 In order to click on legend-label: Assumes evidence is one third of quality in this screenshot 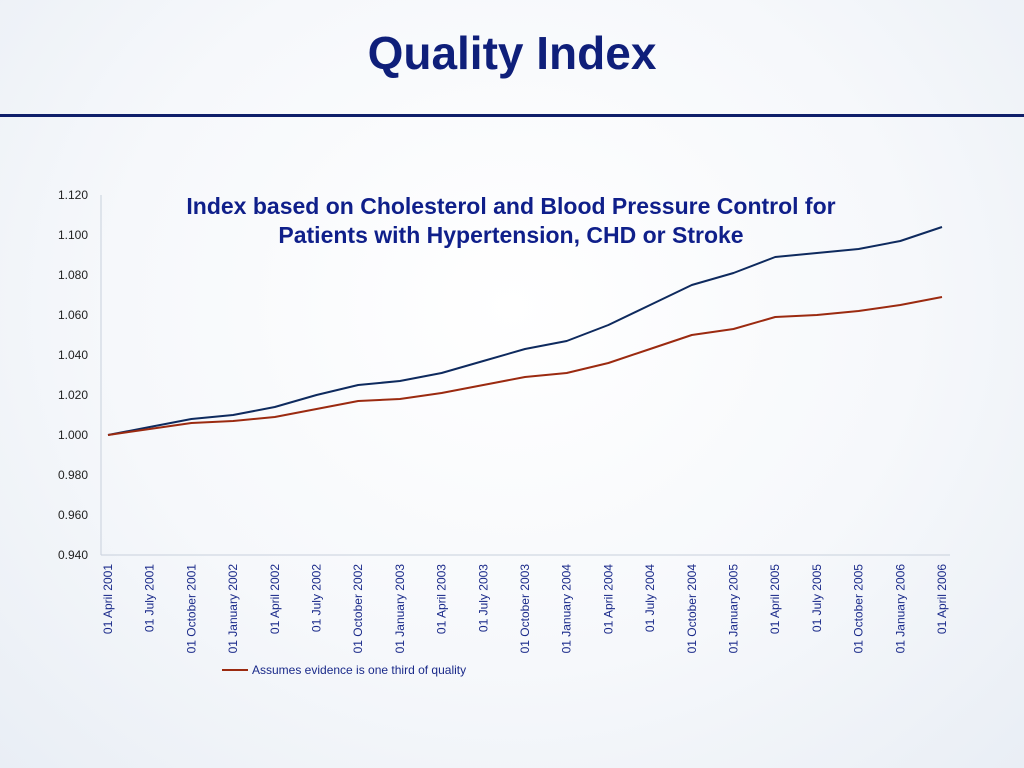, I will do `click(359, 670)`.